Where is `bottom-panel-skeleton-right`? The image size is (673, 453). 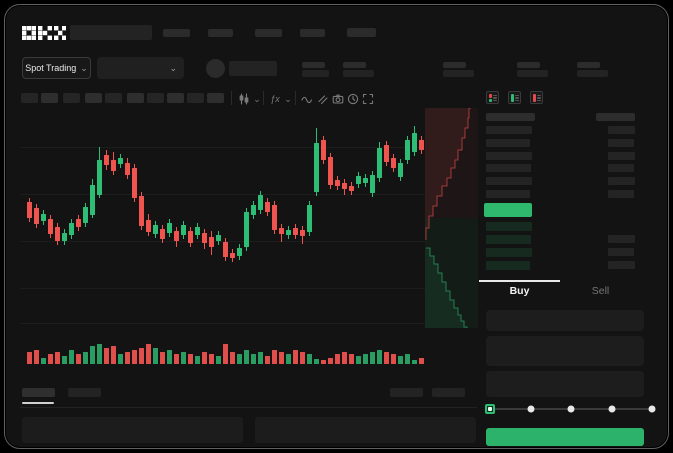
bottom-panel-skeleton-right is located at coordinates (365, 430).